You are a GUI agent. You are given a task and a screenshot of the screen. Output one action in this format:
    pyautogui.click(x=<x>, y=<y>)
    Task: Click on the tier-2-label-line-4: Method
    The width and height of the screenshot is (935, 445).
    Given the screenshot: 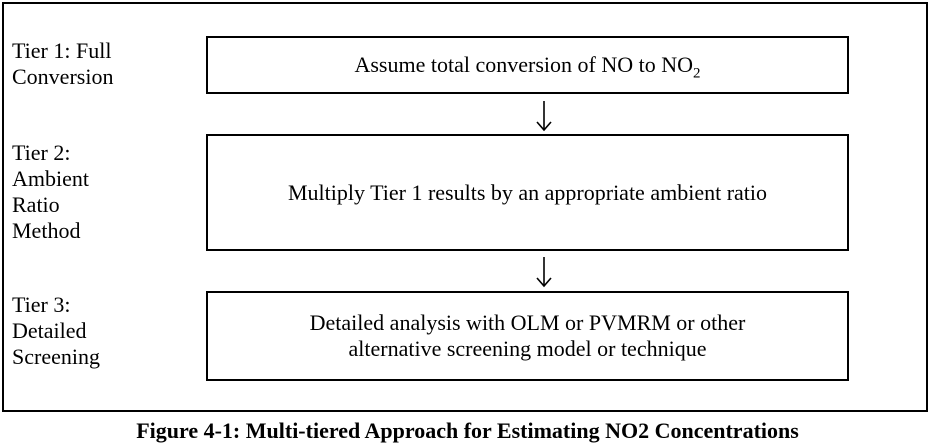 What is the action you would take?
    pyautogui.click(x=46, y=230)
    